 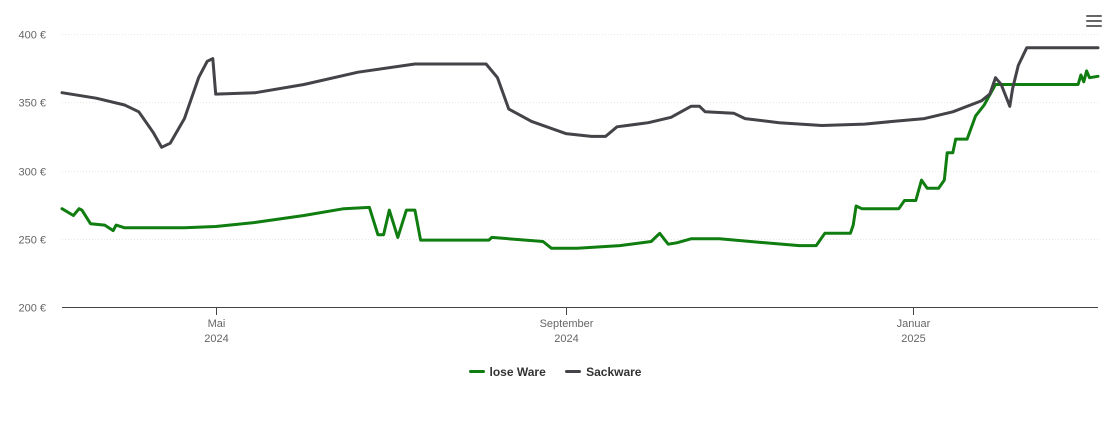 What do you see at coordinates (614, 371) in the screenshot?
I see `legend-label-sackware: Sackware` at bounding box center [614, 371].